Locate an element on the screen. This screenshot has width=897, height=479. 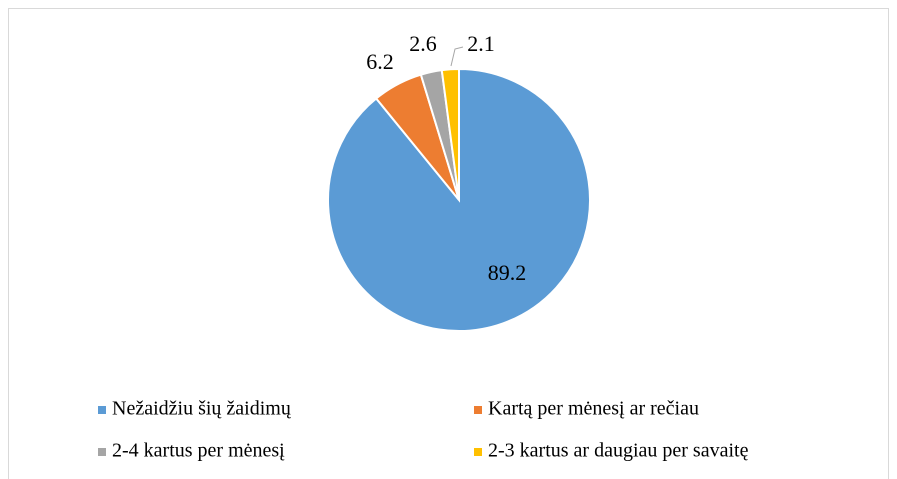
data-label: 89.2 is located at coordinates (507, 272).